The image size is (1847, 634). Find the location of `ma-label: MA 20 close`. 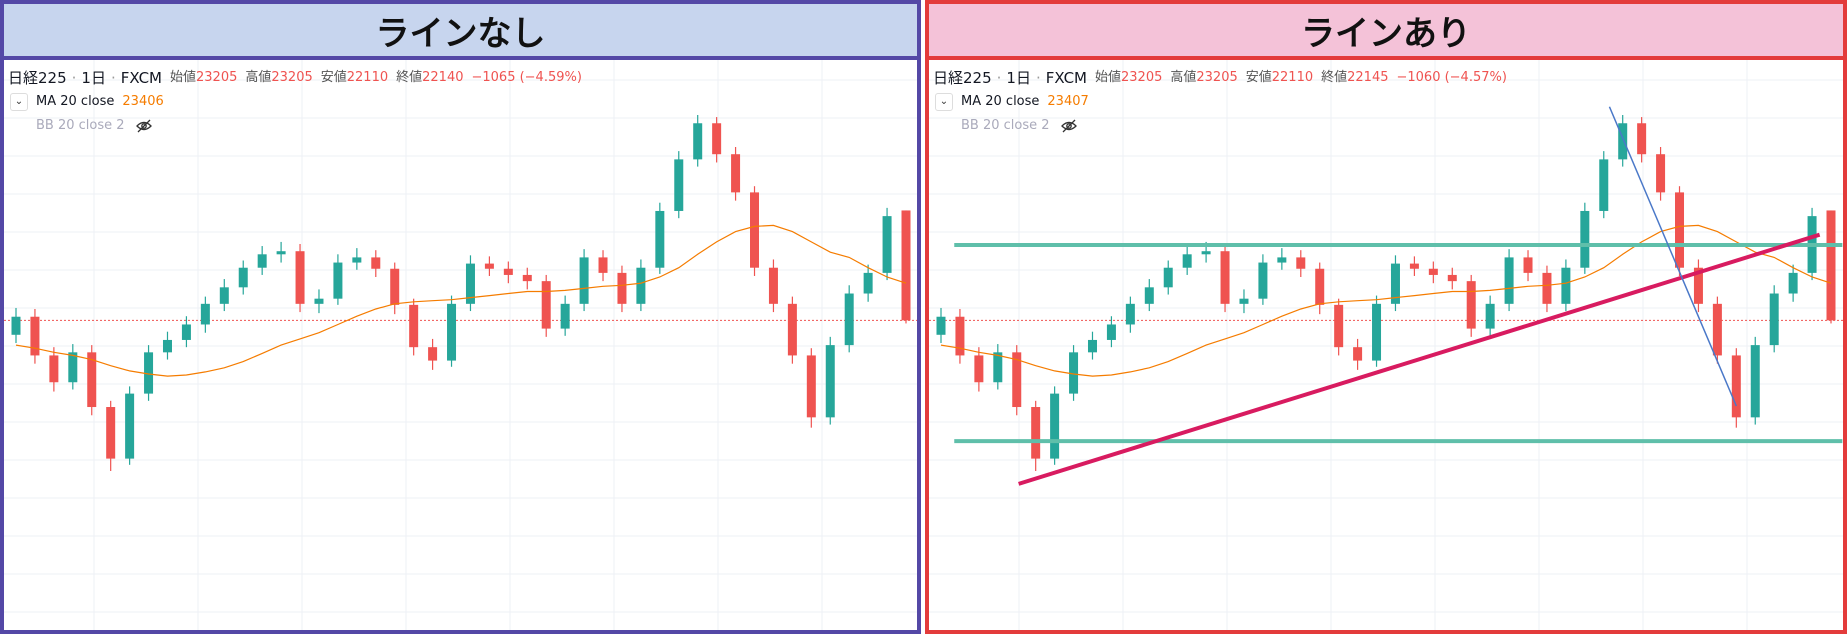

ma-label: MA 20 close is located at coordinates (75, 101).